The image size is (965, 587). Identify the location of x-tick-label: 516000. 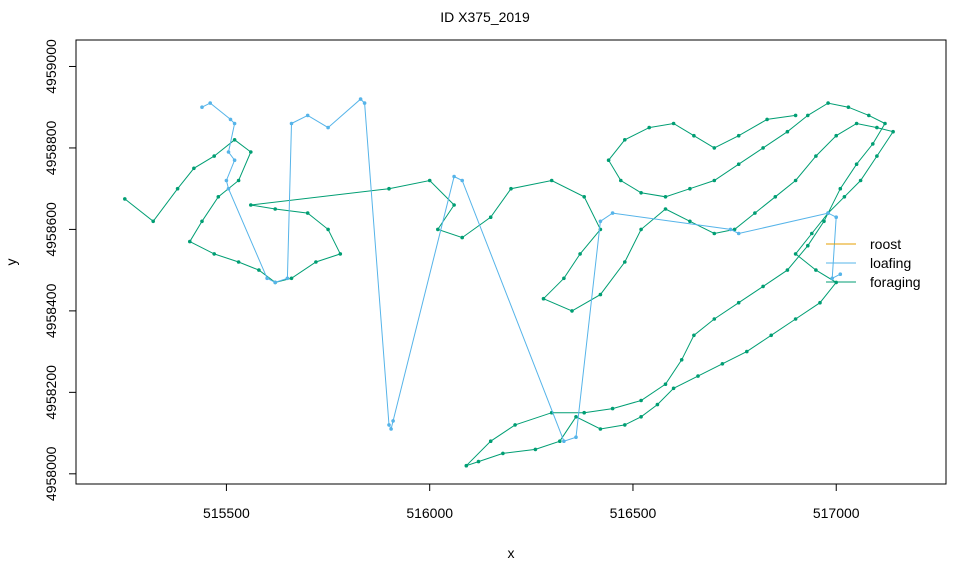
(429, 513).